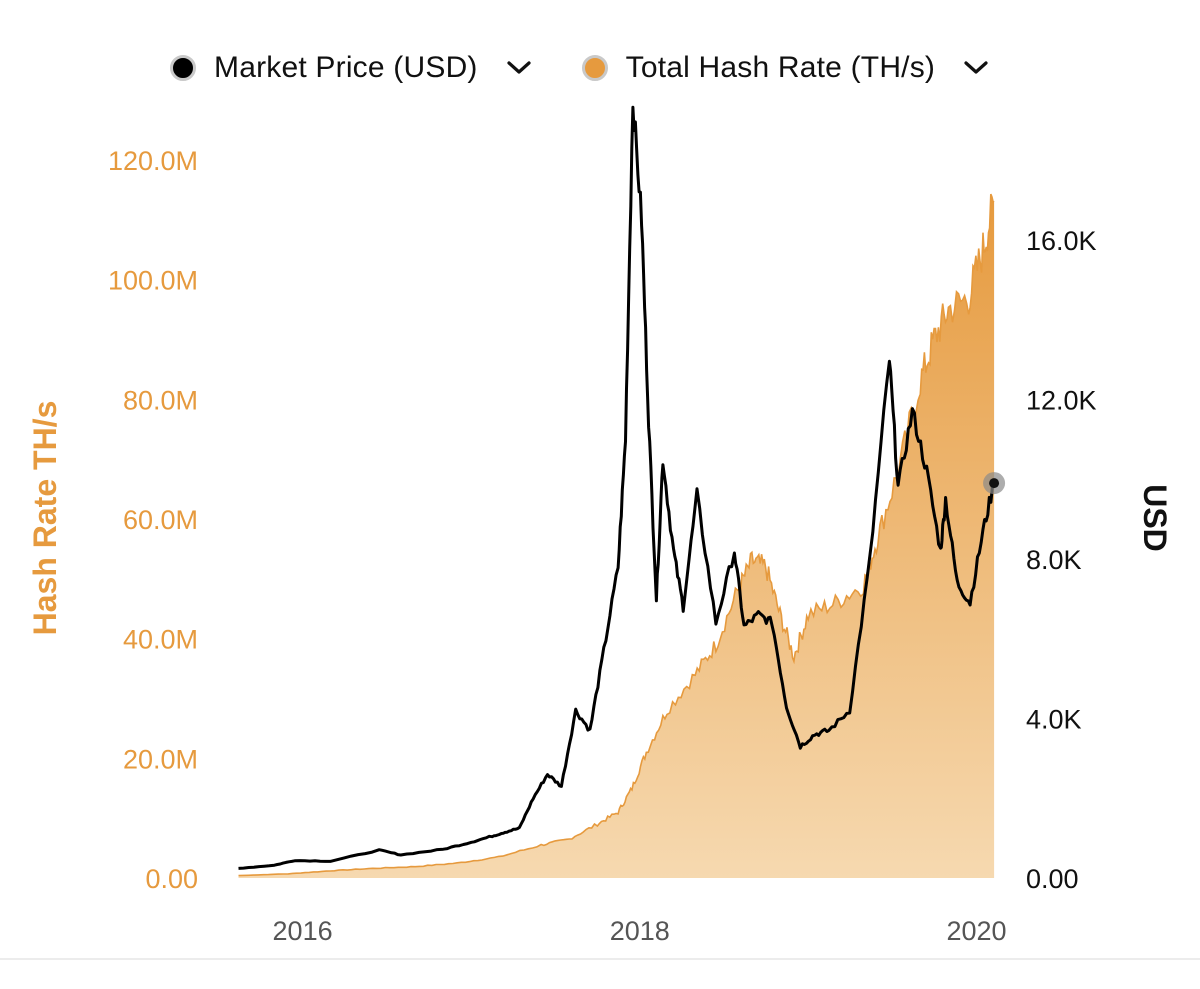 The width and height of the screenshot is (1200, 989). Describe the element at coordinates (160, 640) in the screenshot. I see `left-tick-label: 40.0M` at that location.